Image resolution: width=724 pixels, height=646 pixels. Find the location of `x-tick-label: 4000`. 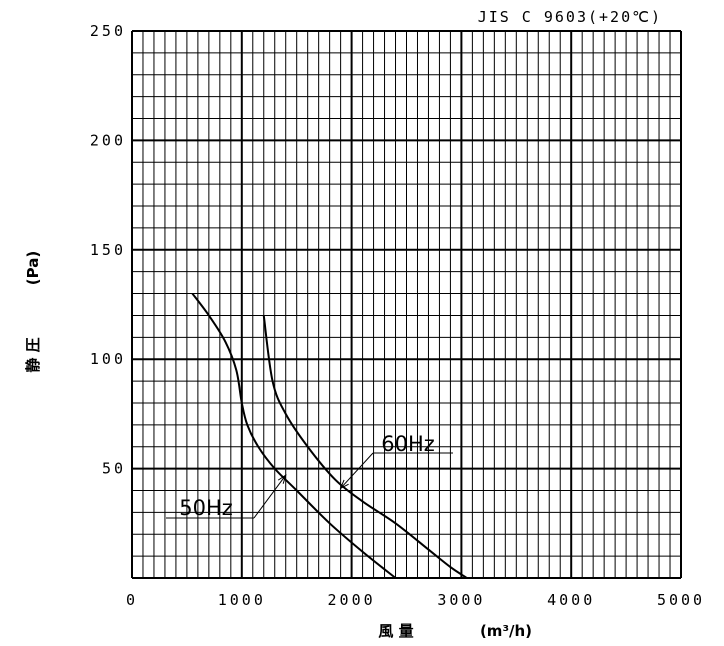

x-tick-label: 4000 is located at coordinates (571, 600).